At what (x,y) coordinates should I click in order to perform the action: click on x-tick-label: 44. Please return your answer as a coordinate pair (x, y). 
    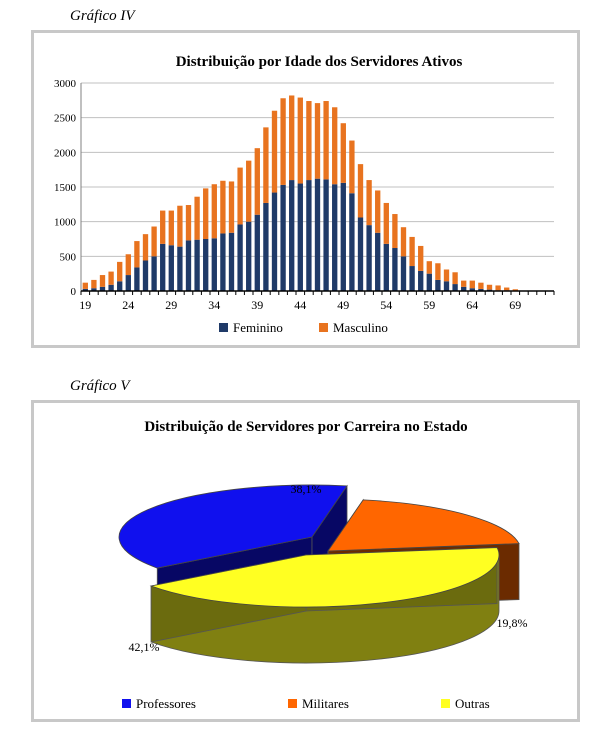
    Looking at the image, I should click on (300, 305).